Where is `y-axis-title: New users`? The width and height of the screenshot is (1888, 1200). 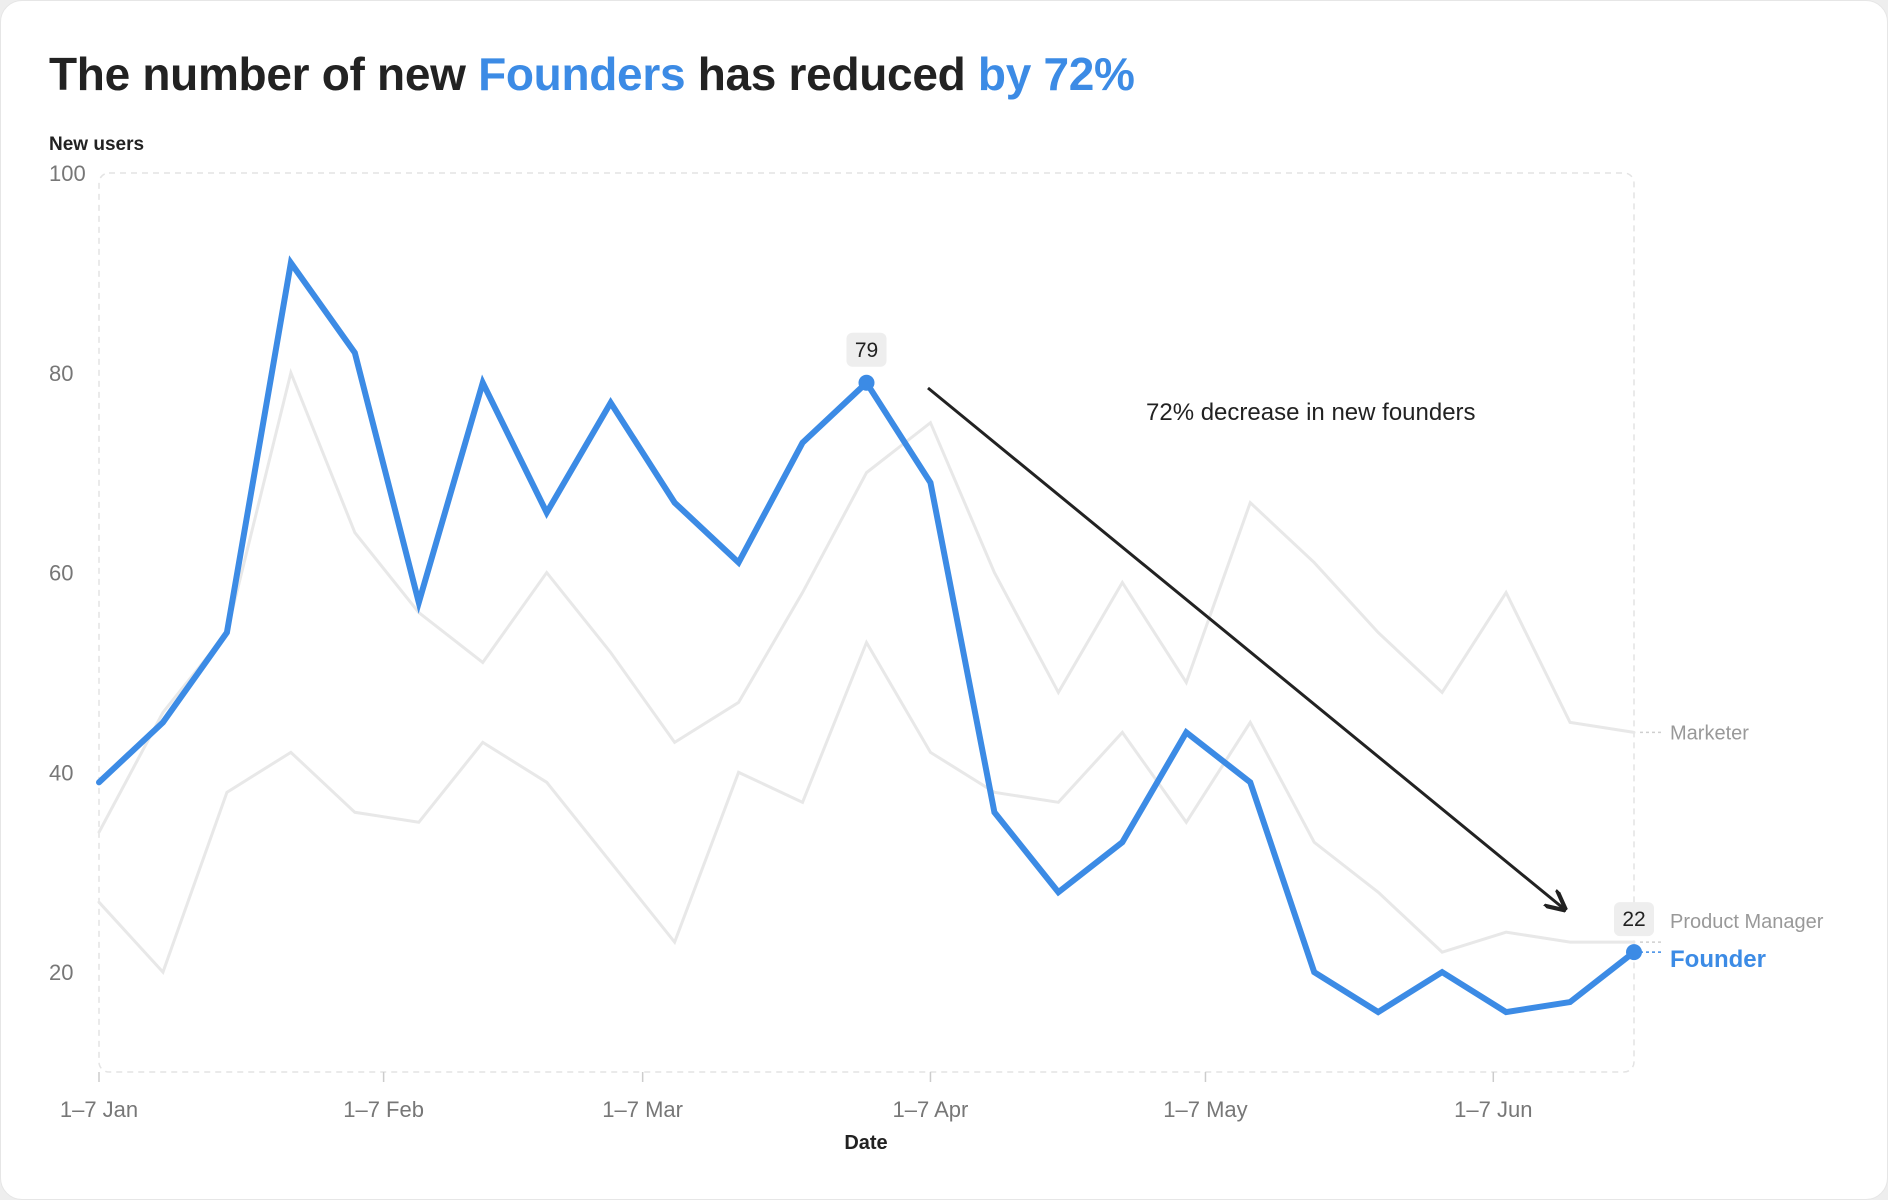
y-axis-title: New users is located at coordinates (96, 144).